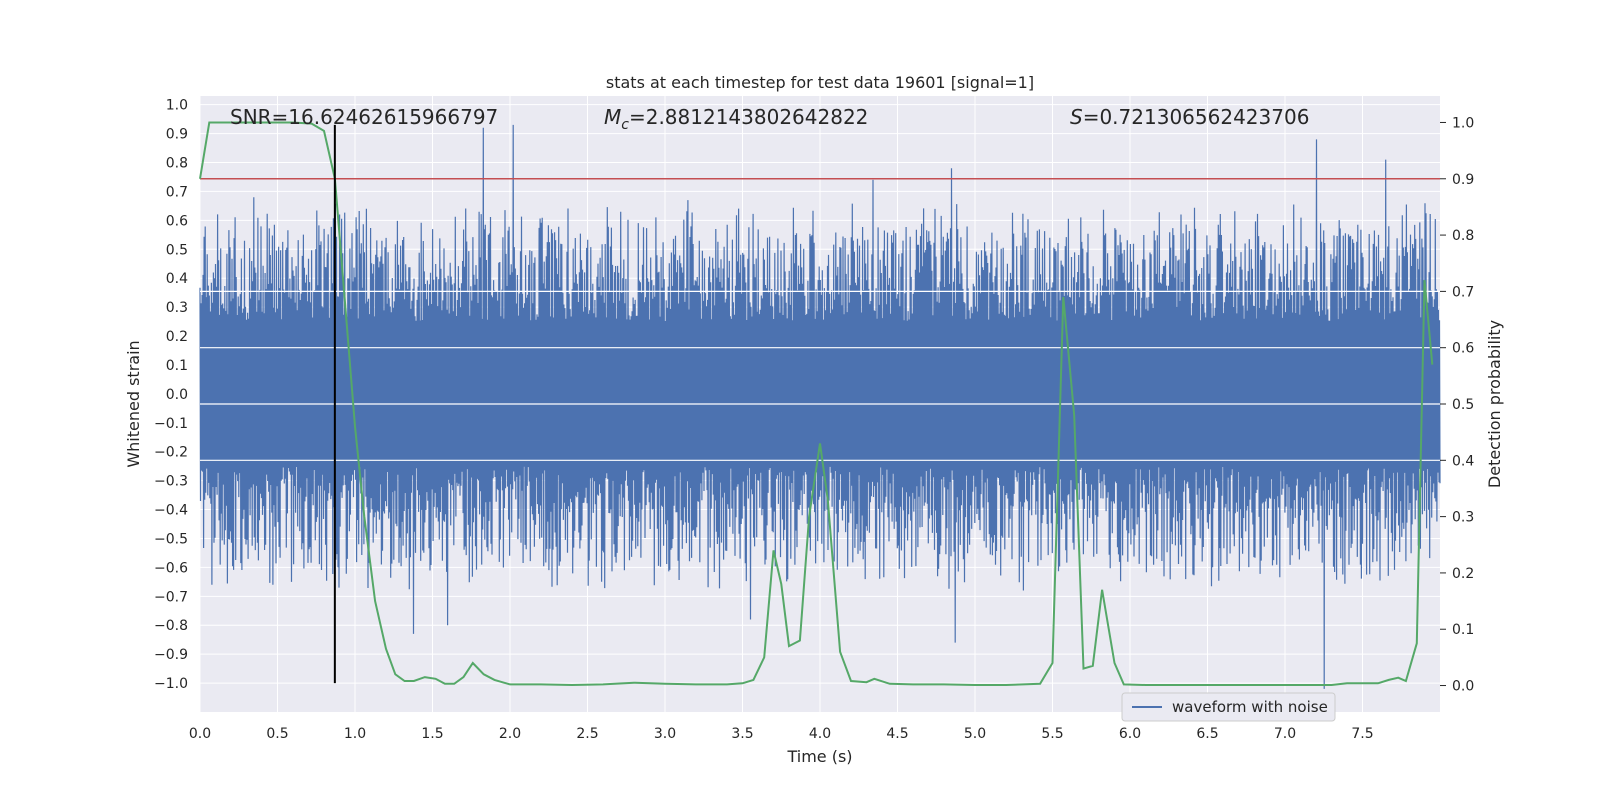 This screenshot has width=1600, height=800. Describe the element at coordinates (200, 734) in the screenshot. I see `x-tick-label-0: 0.0` at that location.